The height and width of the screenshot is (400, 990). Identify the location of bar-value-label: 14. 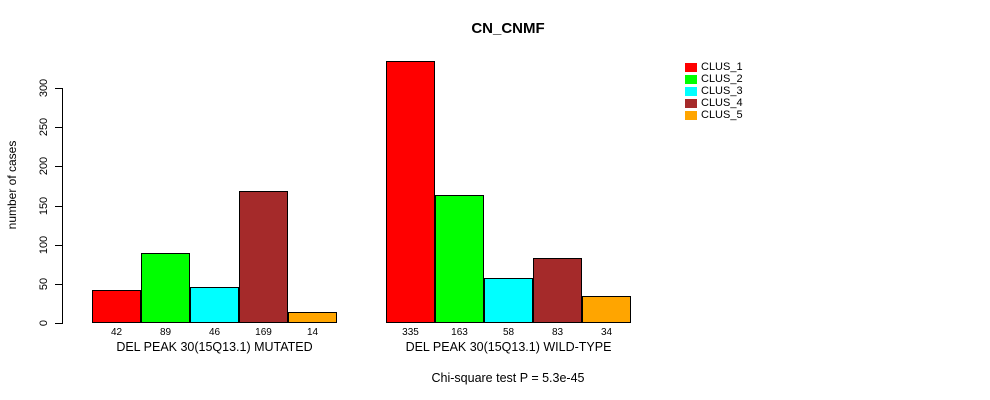
(312, 332).